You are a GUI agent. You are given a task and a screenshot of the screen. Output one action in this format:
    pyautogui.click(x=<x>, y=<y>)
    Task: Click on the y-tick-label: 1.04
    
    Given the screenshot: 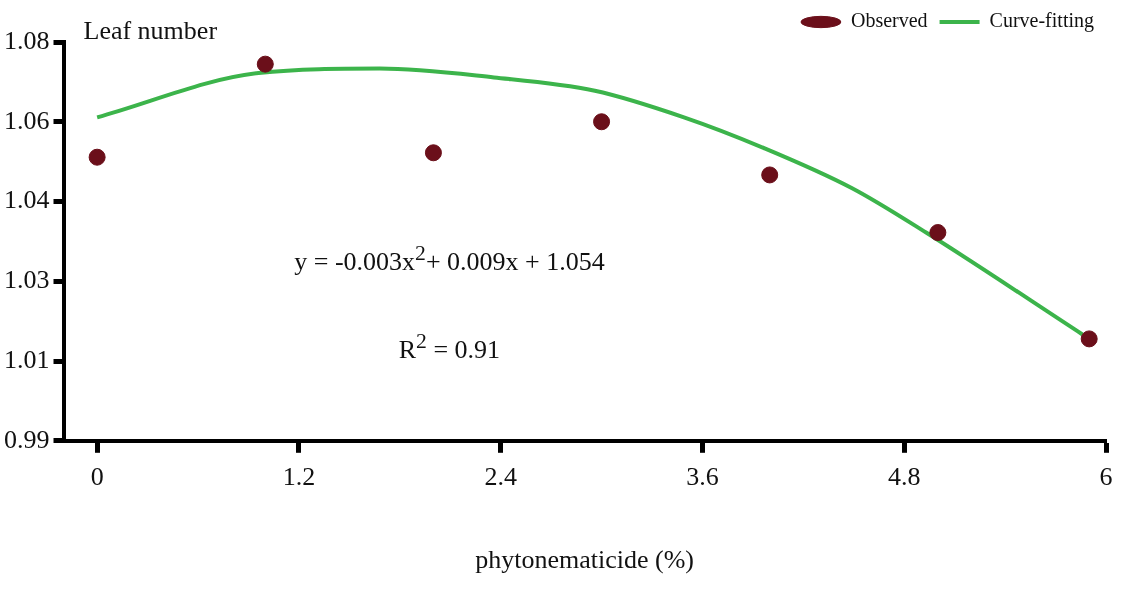 What is the action you would take?
    pyautogui.click(x=27, y=200)
    